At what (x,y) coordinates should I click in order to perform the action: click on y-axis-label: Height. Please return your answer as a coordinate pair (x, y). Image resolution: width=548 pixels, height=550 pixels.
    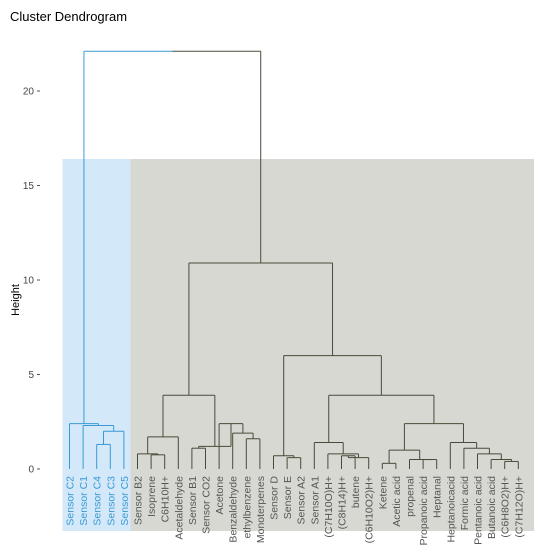
    Looking at the image, I should click on (16, 300).